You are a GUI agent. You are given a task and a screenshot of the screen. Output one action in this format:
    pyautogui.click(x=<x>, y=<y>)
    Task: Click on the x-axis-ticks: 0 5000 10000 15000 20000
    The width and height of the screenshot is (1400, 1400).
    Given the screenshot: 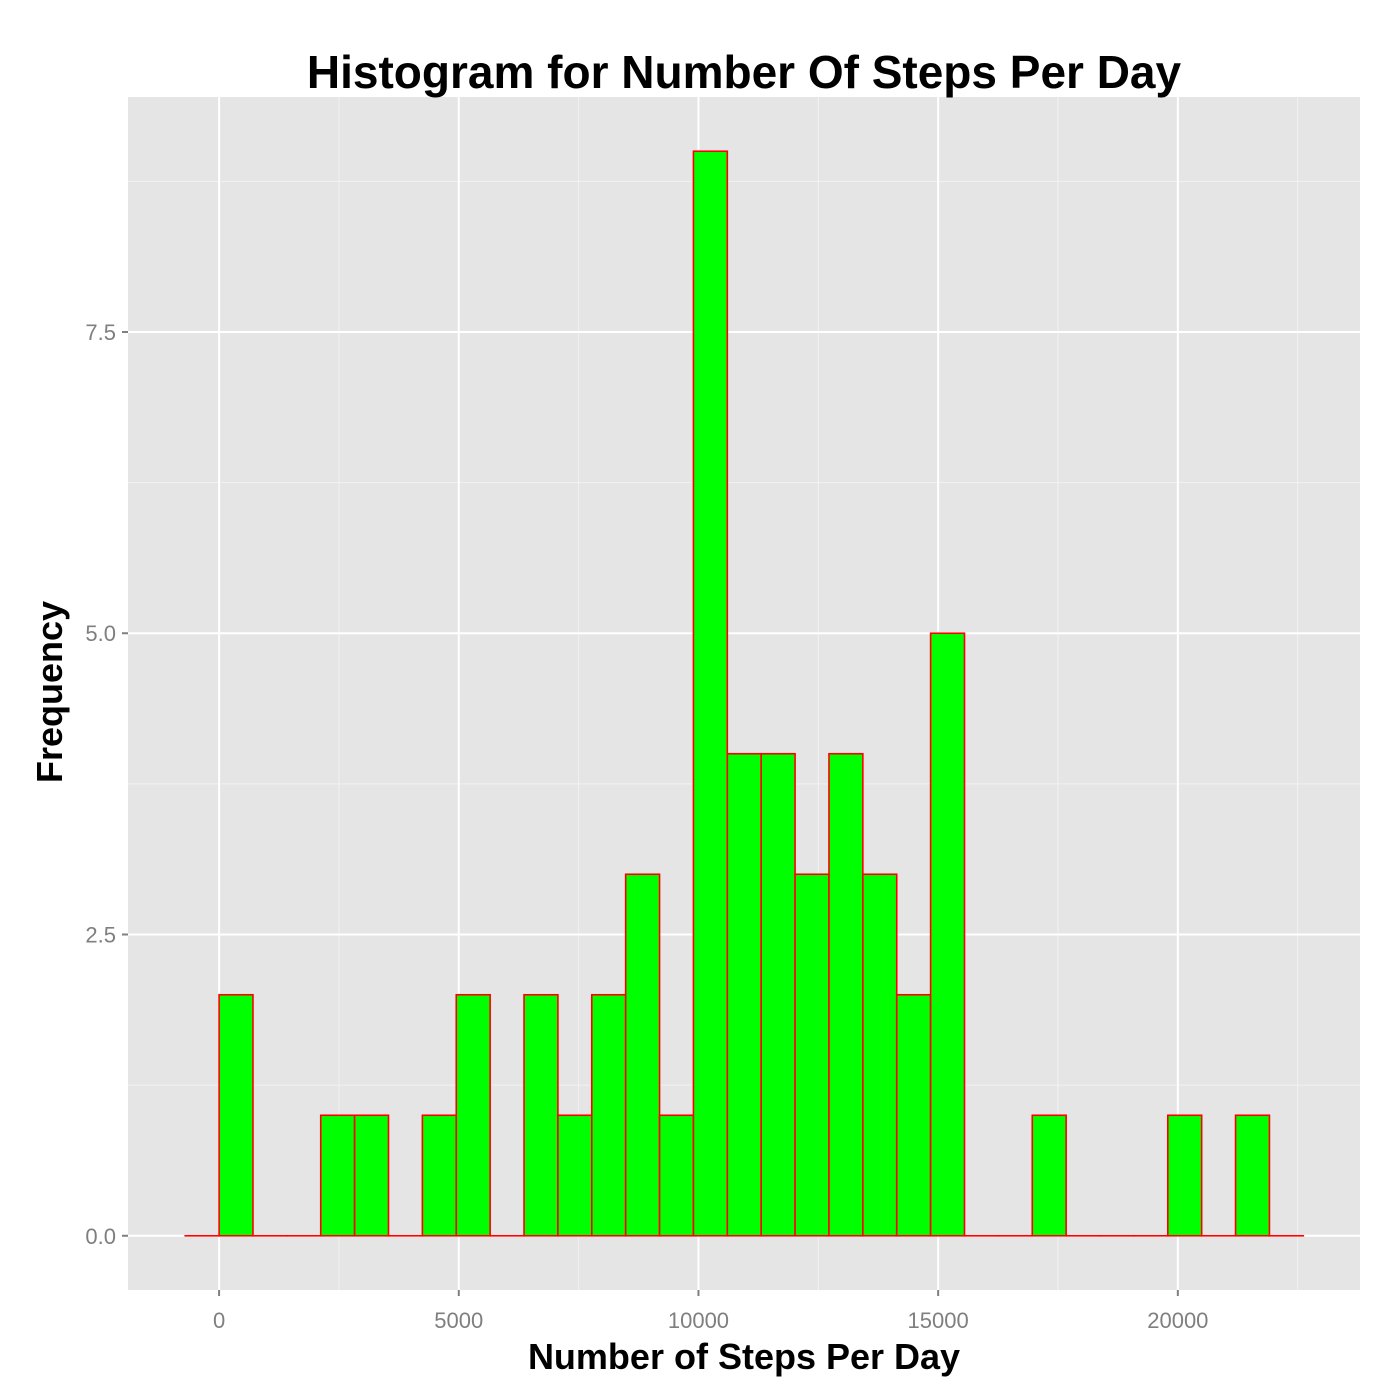 What is the action you would take?
    pyautogui.click(x=710, y=1311)
    